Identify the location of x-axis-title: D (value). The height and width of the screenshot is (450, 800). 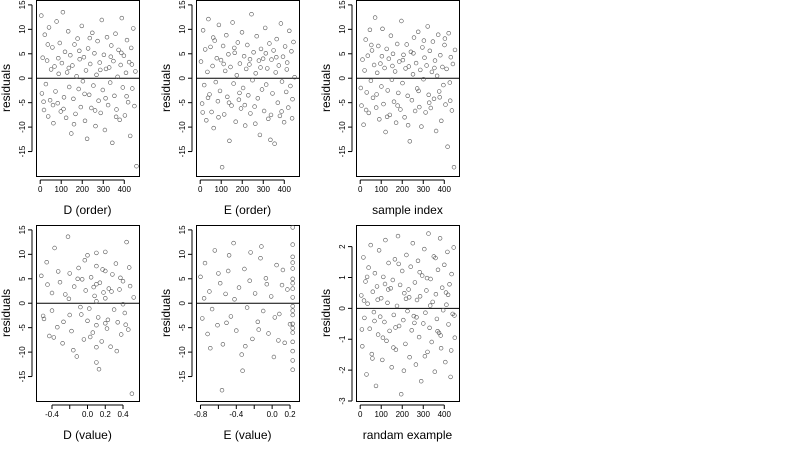
(87, 435).